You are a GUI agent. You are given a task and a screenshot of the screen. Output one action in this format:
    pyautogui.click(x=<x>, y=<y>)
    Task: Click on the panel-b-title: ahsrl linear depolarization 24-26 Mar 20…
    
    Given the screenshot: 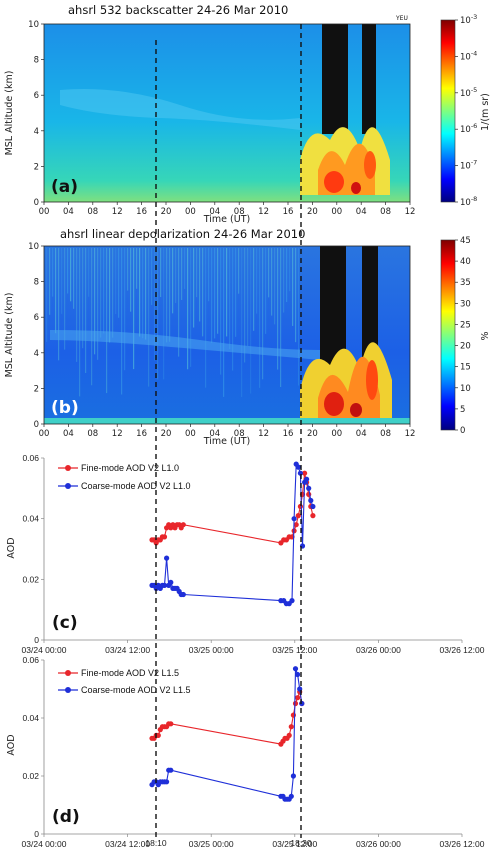 What is the action you would take?
    pyautogui.click(x=182, y=234)
    